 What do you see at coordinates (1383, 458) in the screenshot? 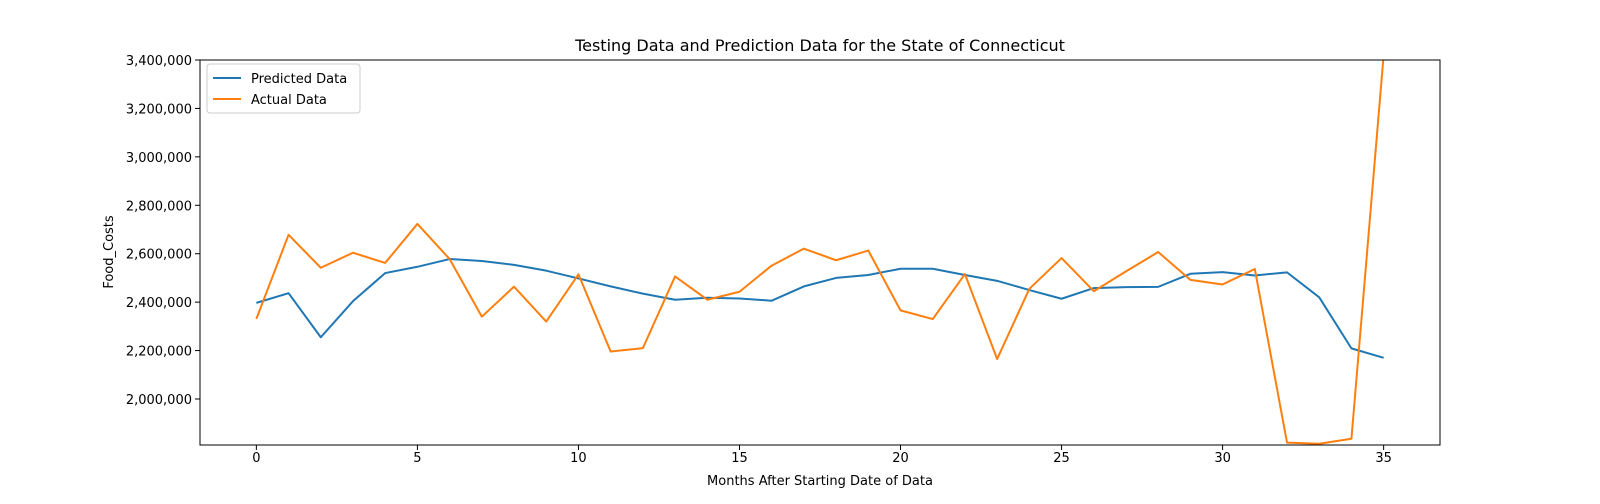
I see `x-tick-label: 35` at bounding box center [1383, 458].